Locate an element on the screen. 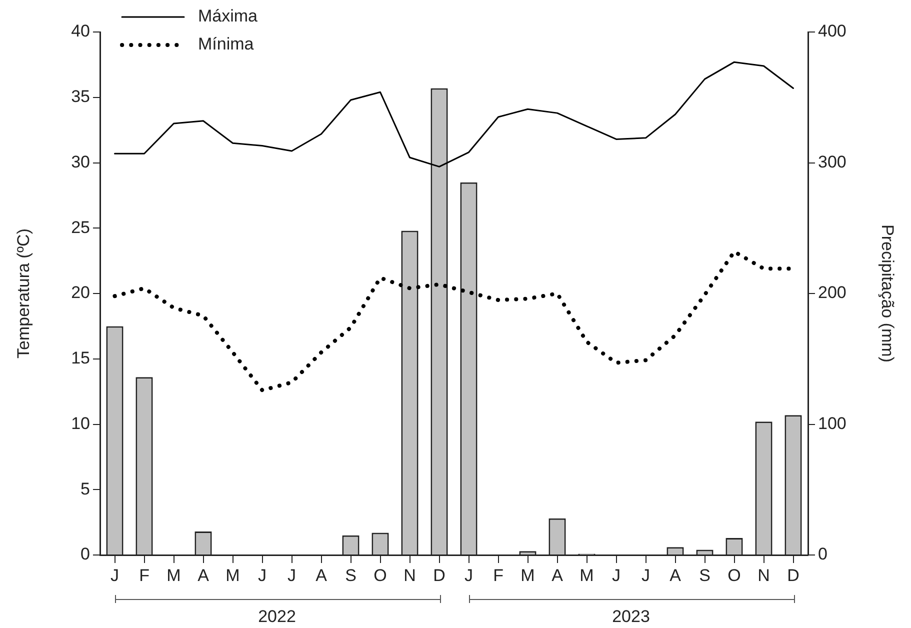  y-tick-label: 15 is located at coordinates (80, 358).